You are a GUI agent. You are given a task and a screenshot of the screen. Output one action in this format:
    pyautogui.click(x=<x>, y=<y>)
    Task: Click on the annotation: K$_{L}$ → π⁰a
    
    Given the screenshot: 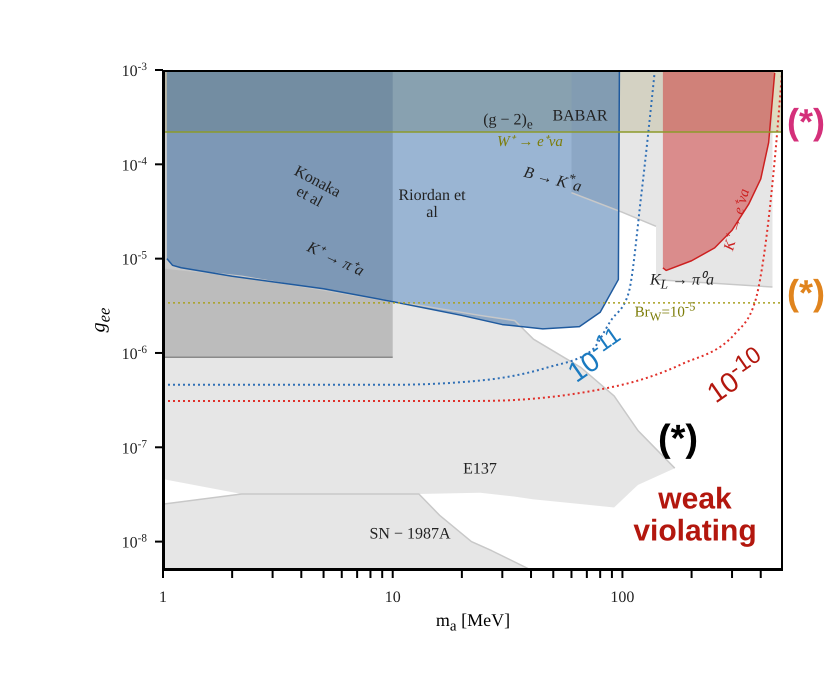 What is the action you would take?
    pyautogui.click(x=682, y=281)
    